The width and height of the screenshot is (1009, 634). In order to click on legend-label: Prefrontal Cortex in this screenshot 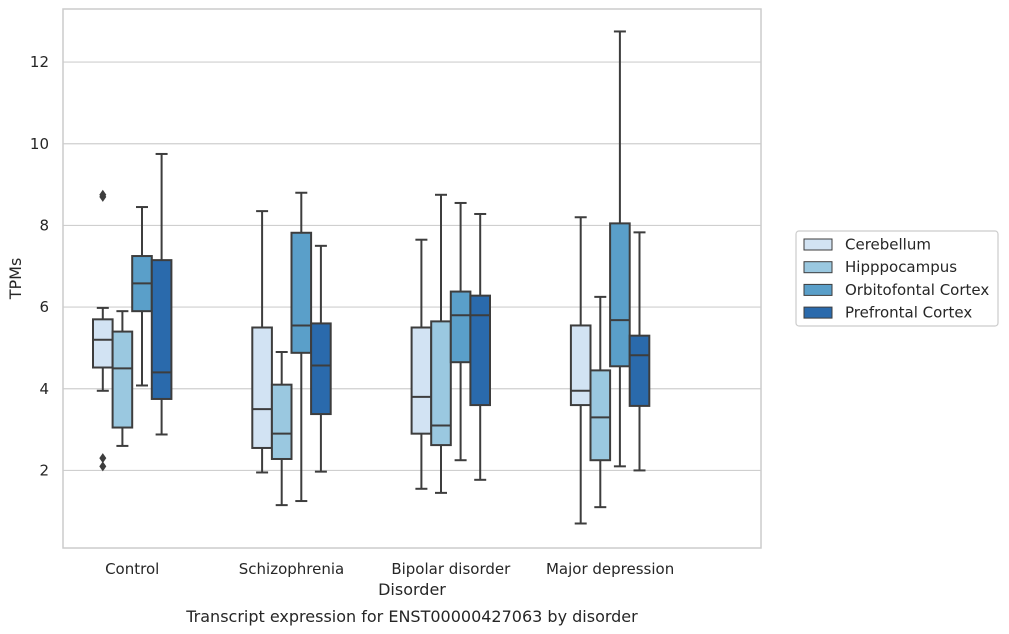, I will do `click(908, 313)`.